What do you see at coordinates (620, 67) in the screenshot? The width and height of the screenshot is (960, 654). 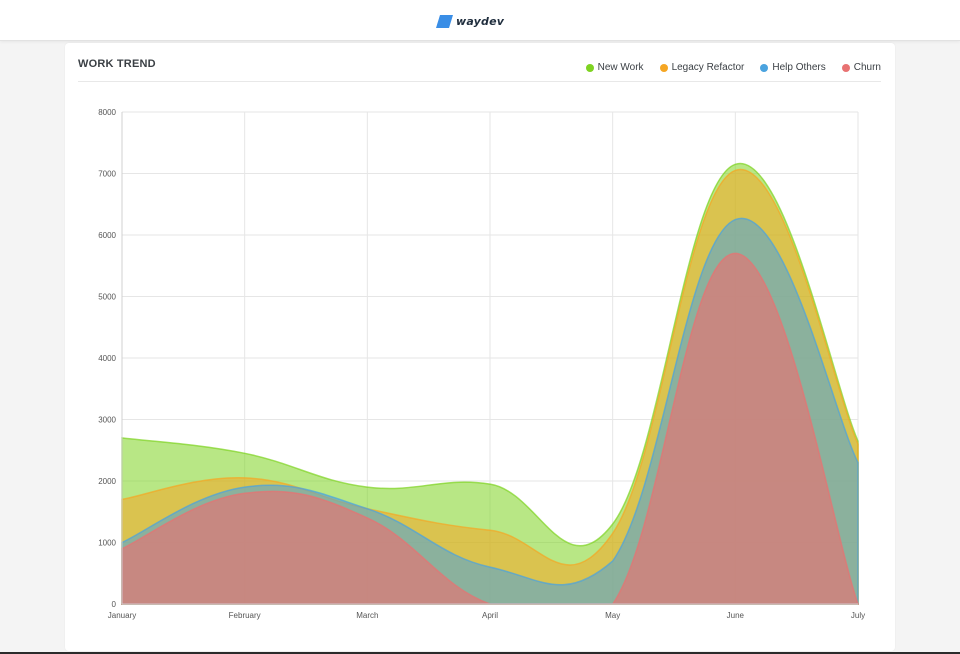 I see `legend-label: New Work` at bounding box center [620, 67].